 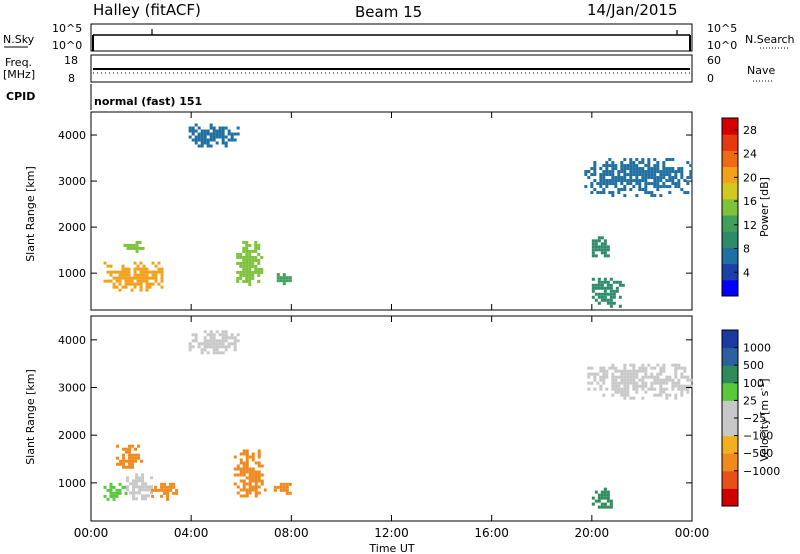 What do you see at coordinates (391, 533) in the screenshot?
I see `x-tick-label: 12:00` at bounding box center [391, 533].